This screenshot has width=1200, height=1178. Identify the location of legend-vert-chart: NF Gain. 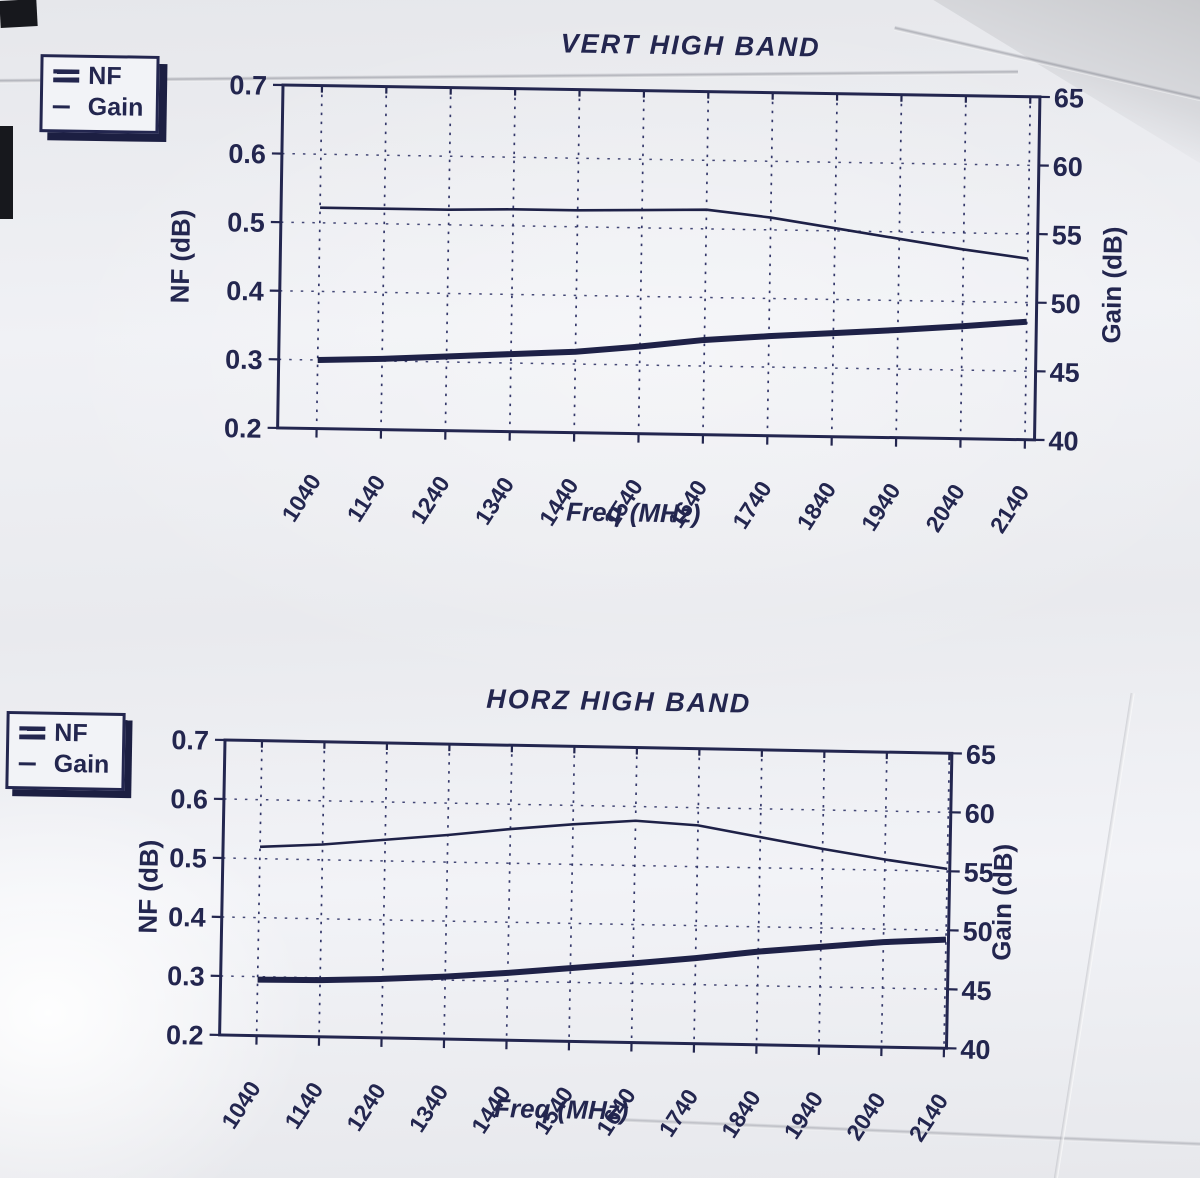
(99, 94).